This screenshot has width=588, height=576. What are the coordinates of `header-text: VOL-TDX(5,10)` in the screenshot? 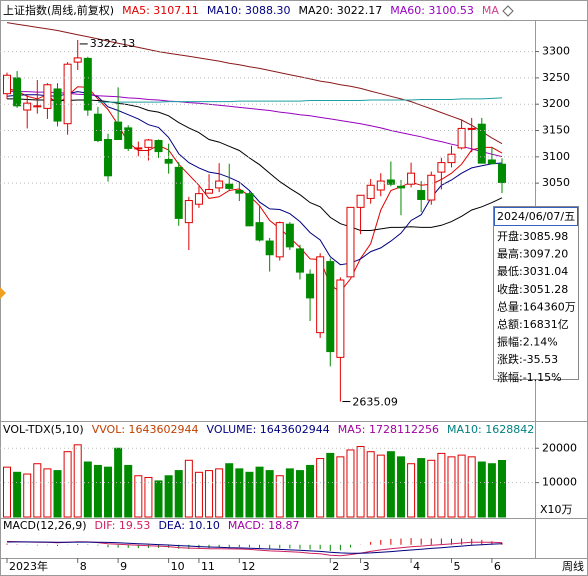 It's located at (43, 429).